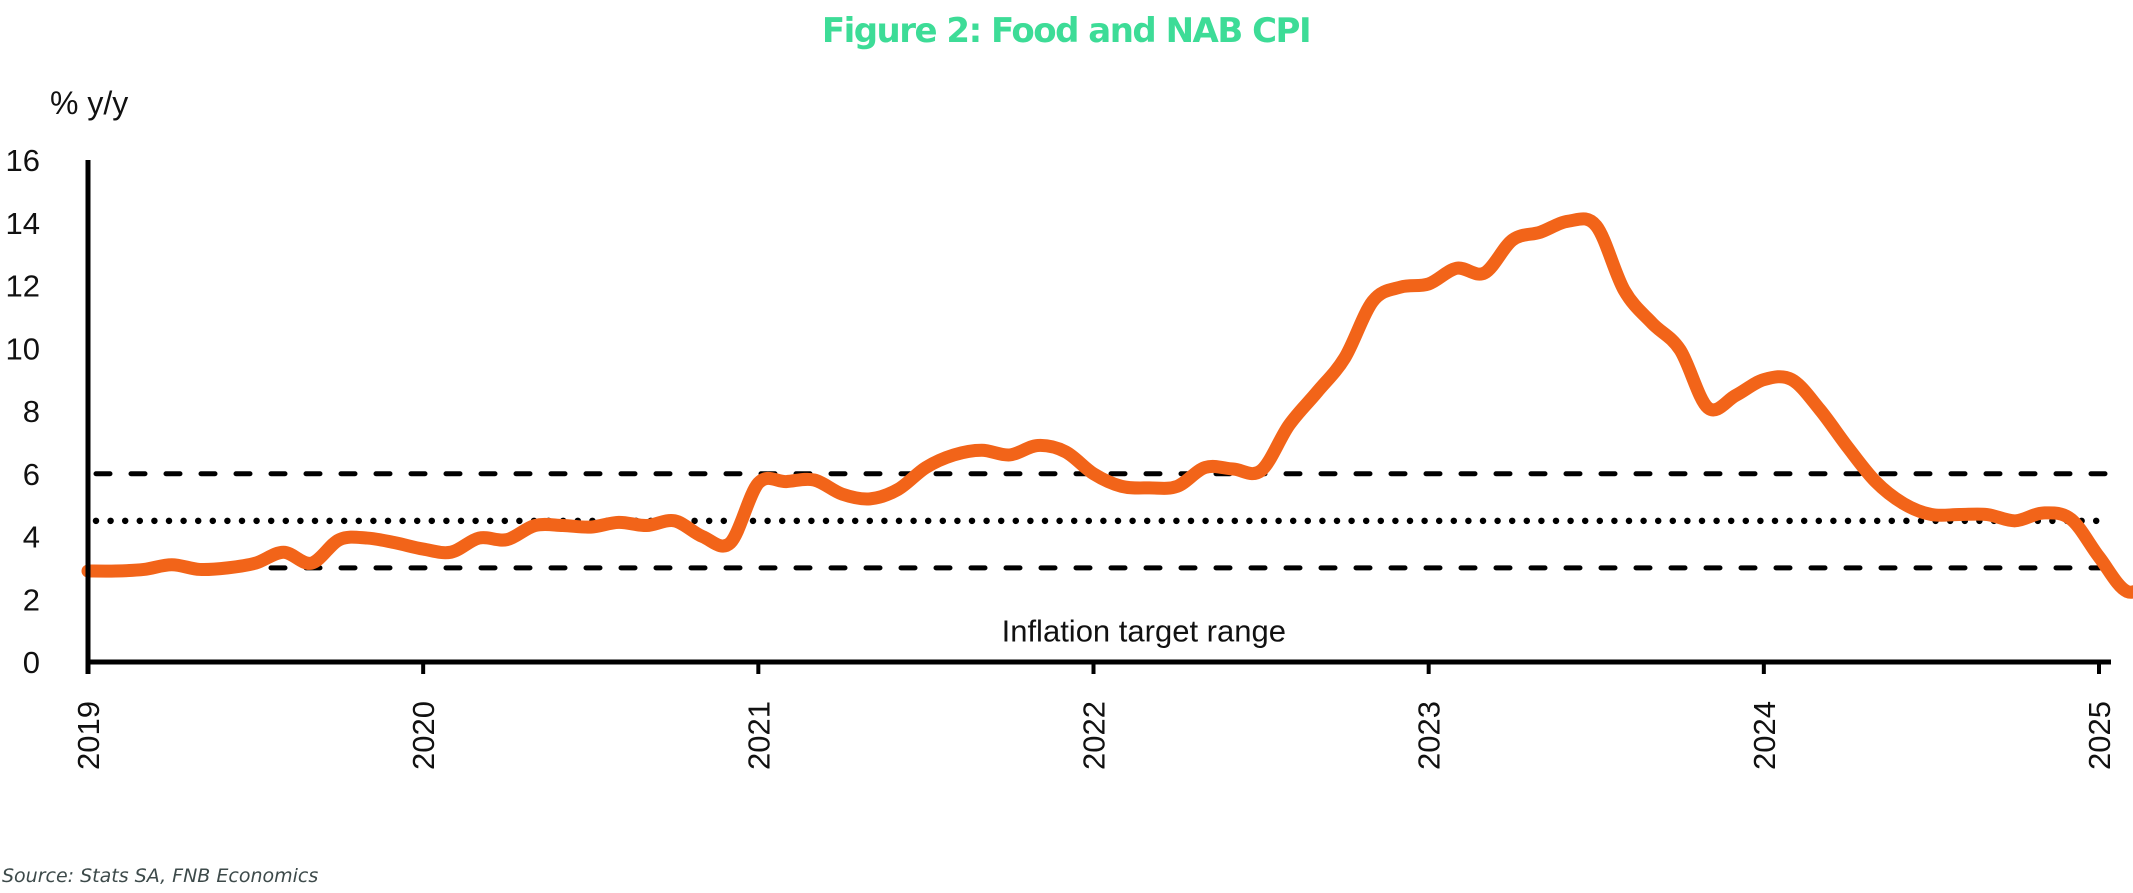 The image size is (2133, 893). I want to click on y-tick-label: 4, so click(31, 537).